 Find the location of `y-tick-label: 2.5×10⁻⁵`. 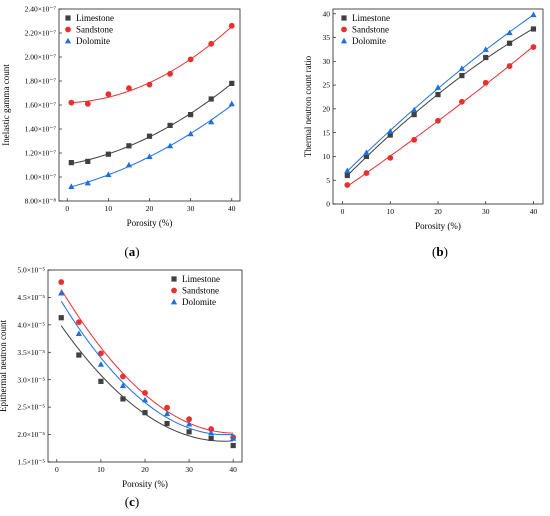

y-tick-label: 2.5×10⁻⁵ is located at coordinates (31, 407).